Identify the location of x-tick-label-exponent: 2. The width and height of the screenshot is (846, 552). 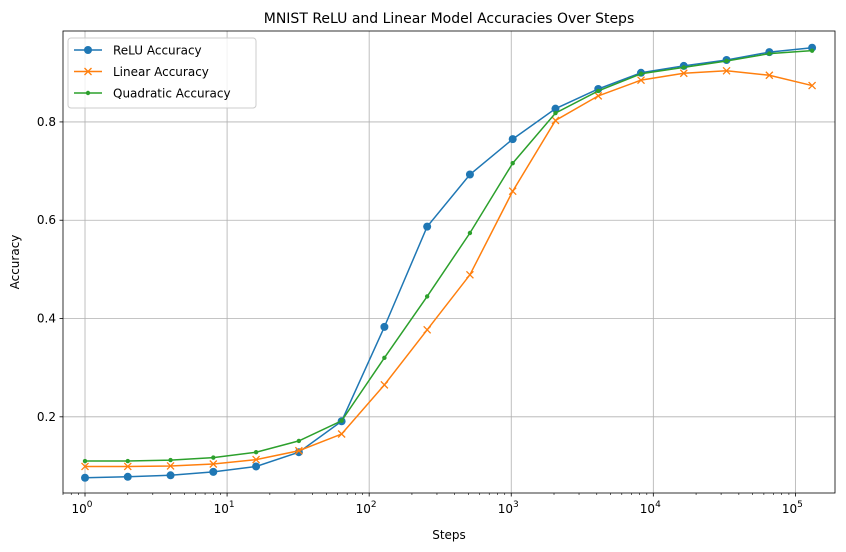
(374, 505).